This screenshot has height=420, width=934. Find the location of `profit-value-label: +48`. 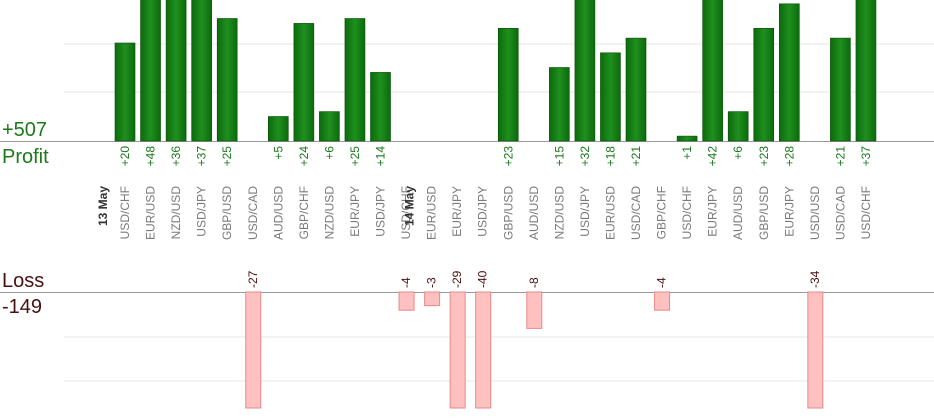

profit-value-label: +48 is located at coordinates (151, 156).